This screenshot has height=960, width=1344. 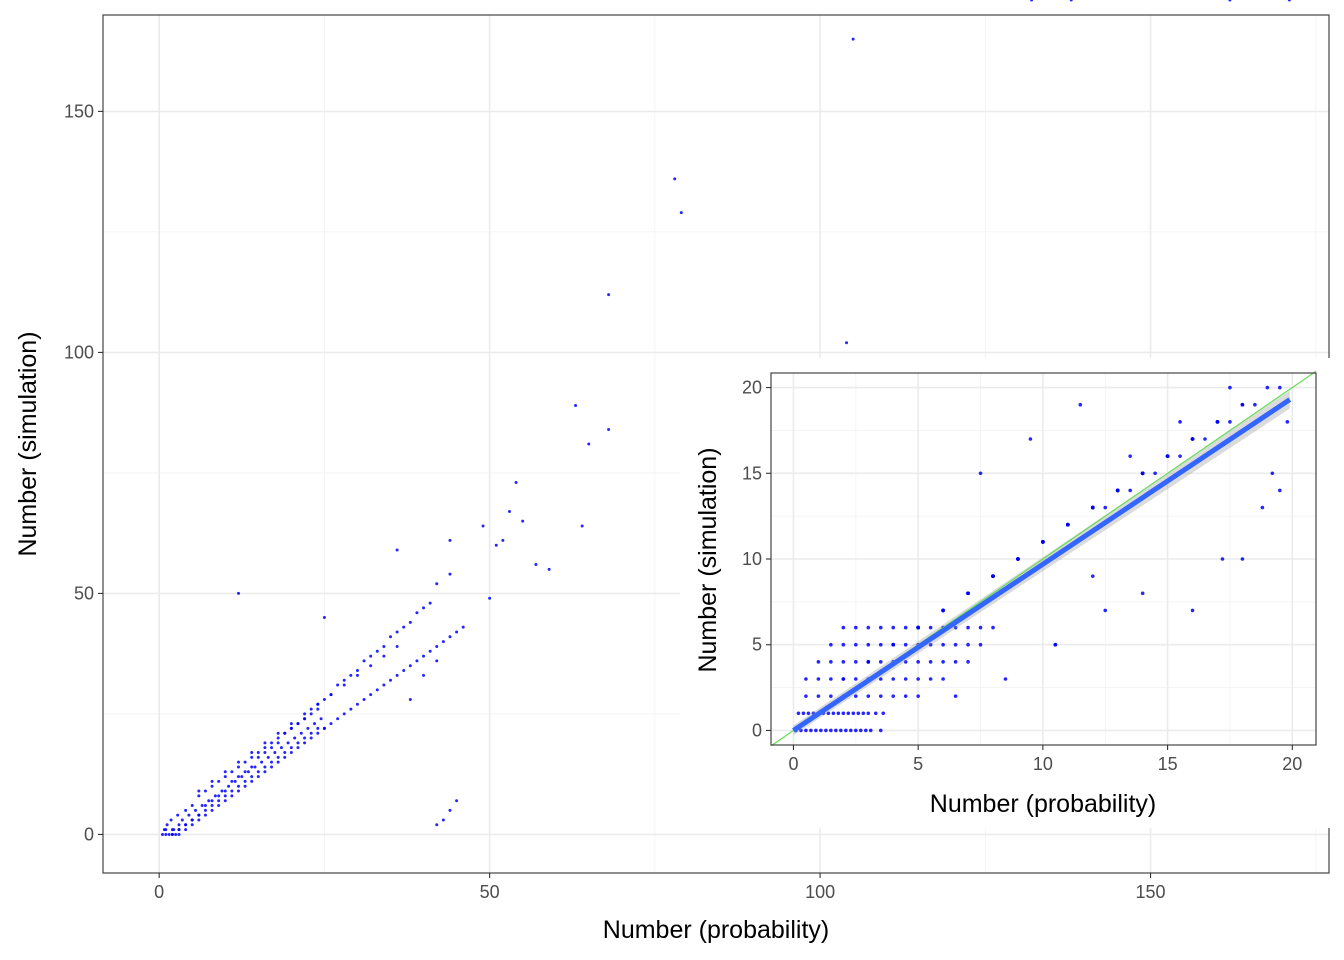 What do you see at coordinates (1043, 764) in the screenshot?
I see `inset-x-tick-label: 10` at bounding box center [1043, 764].